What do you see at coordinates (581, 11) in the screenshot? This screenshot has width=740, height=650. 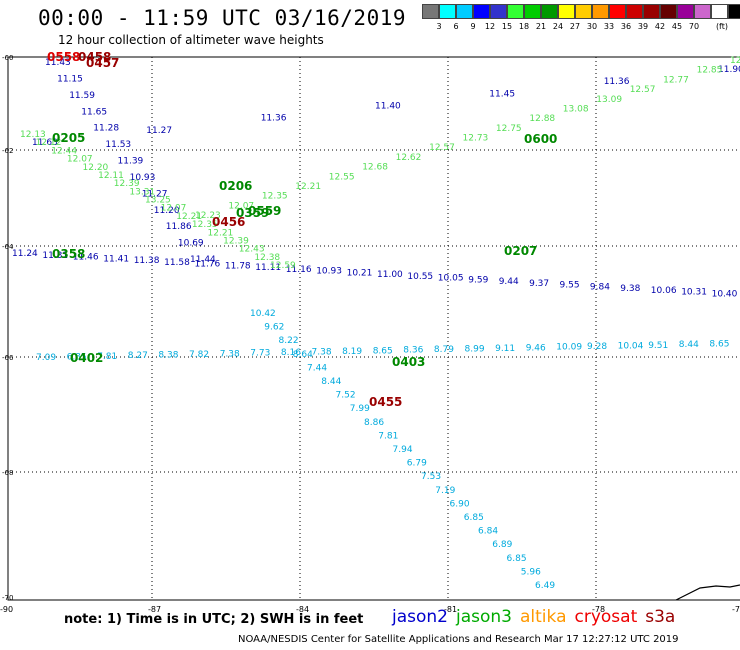 I see `color-scale-legend` at bounding box center [581, 11].